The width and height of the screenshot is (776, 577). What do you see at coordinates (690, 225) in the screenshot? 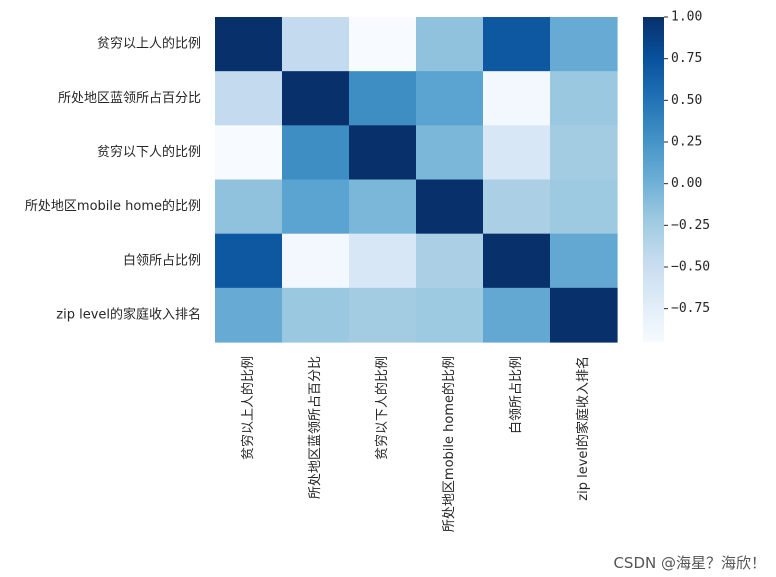
I see `colorbar-tick-label: −0.25` at bounding box center [690, 225].